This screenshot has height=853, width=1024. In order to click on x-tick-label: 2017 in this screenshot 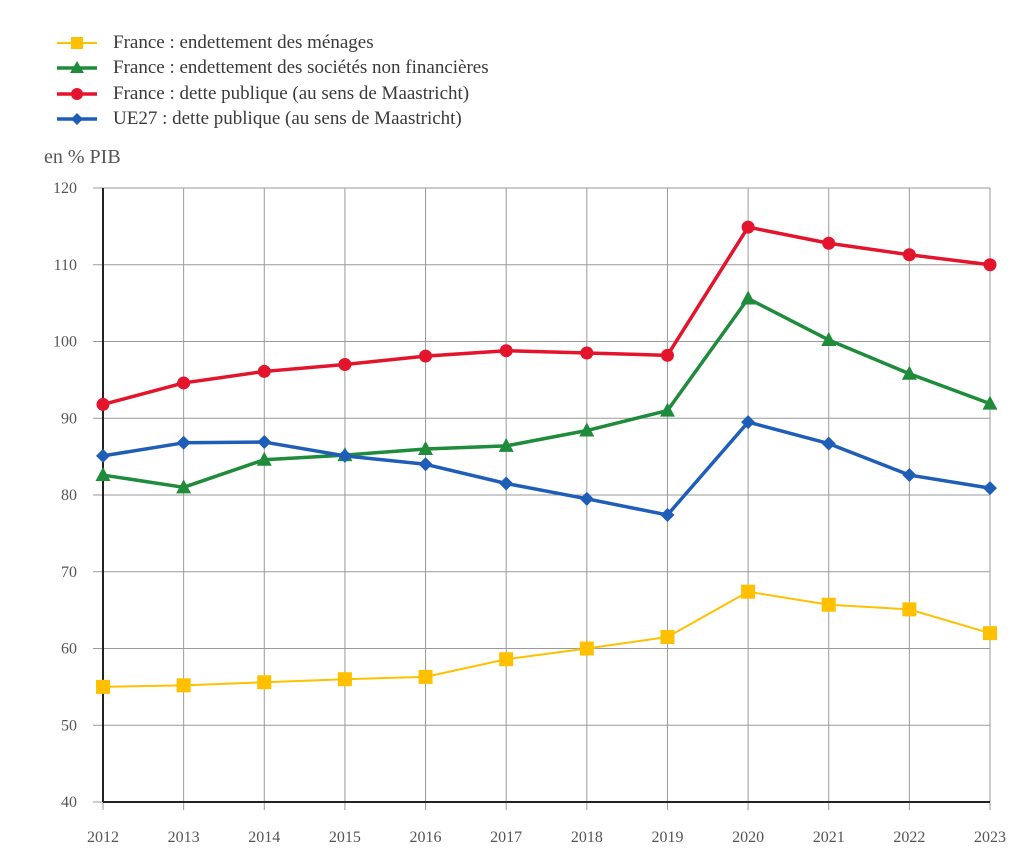, I will do `click(506, 837)`.